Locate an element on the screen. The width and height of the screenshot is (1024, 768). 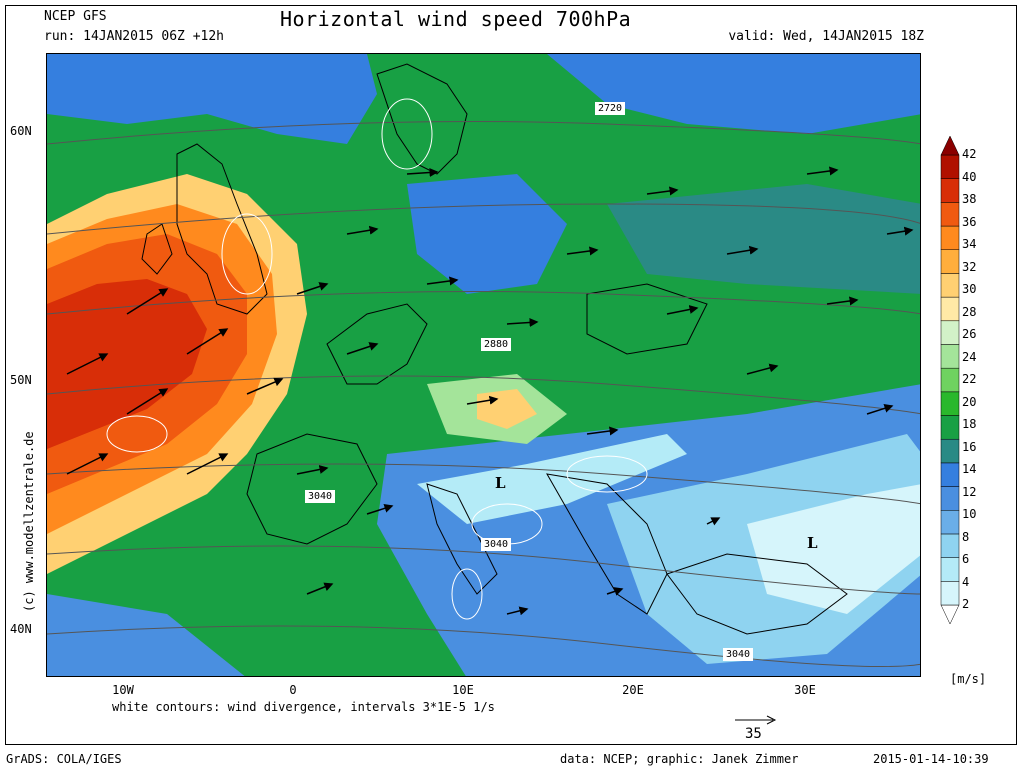
colorbar-segments is located at coordinates (950, 380).